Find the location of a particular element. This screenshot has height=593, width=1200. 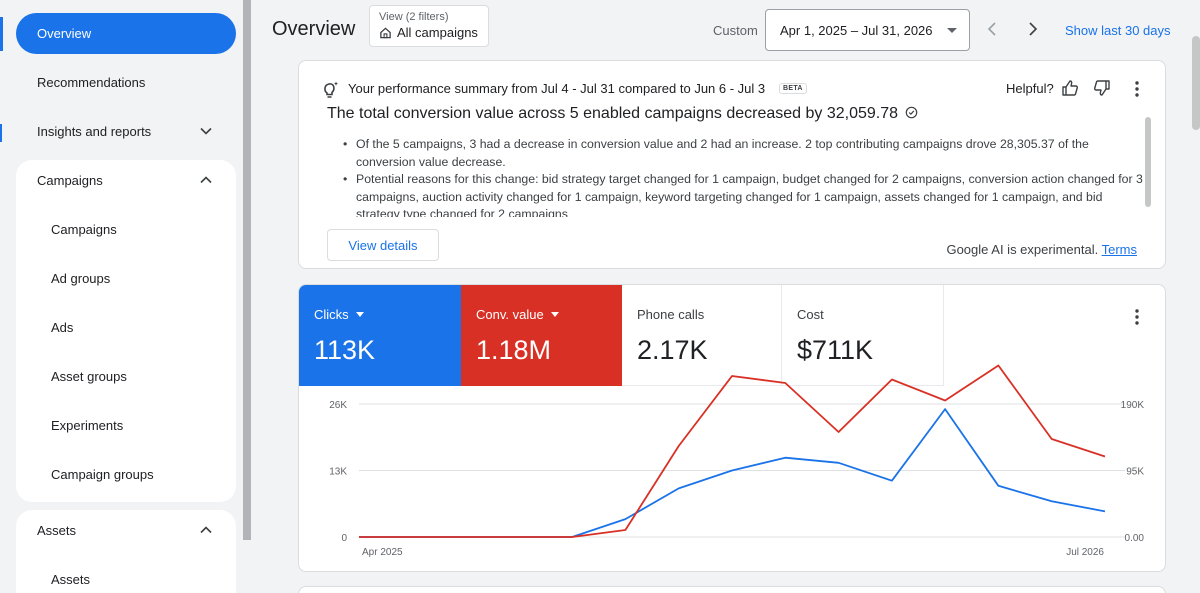

sidebar-item-ads: Ads is located at coordinates (62, 327).